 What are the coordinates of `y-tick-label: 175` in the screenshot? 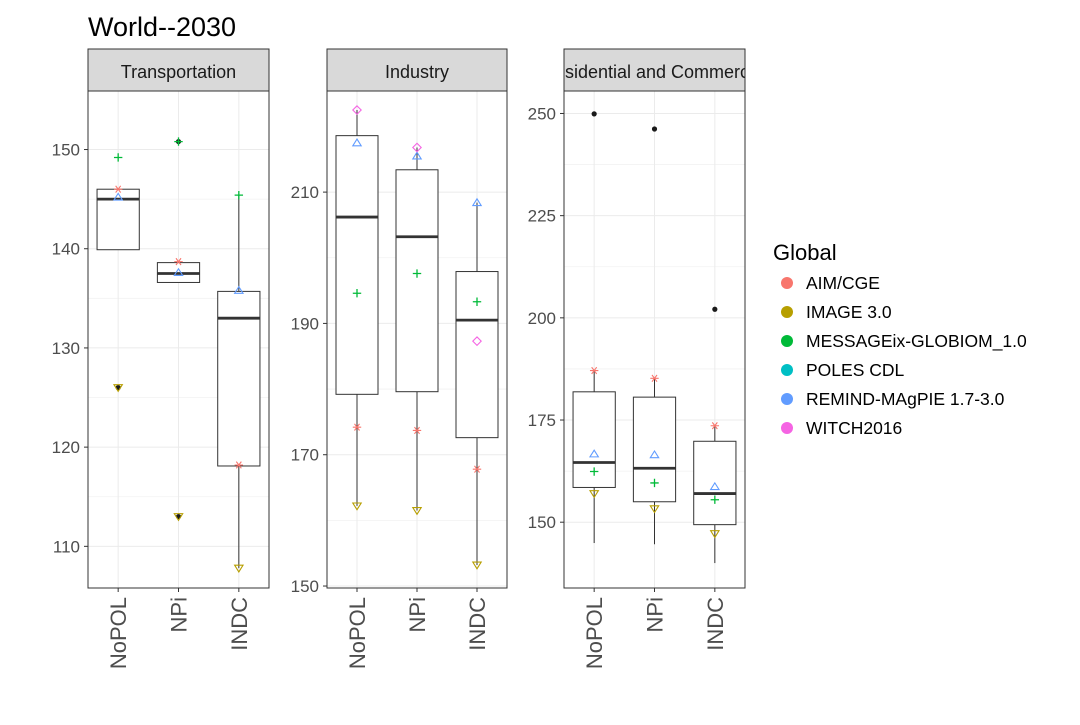 It's located at (542, 420).